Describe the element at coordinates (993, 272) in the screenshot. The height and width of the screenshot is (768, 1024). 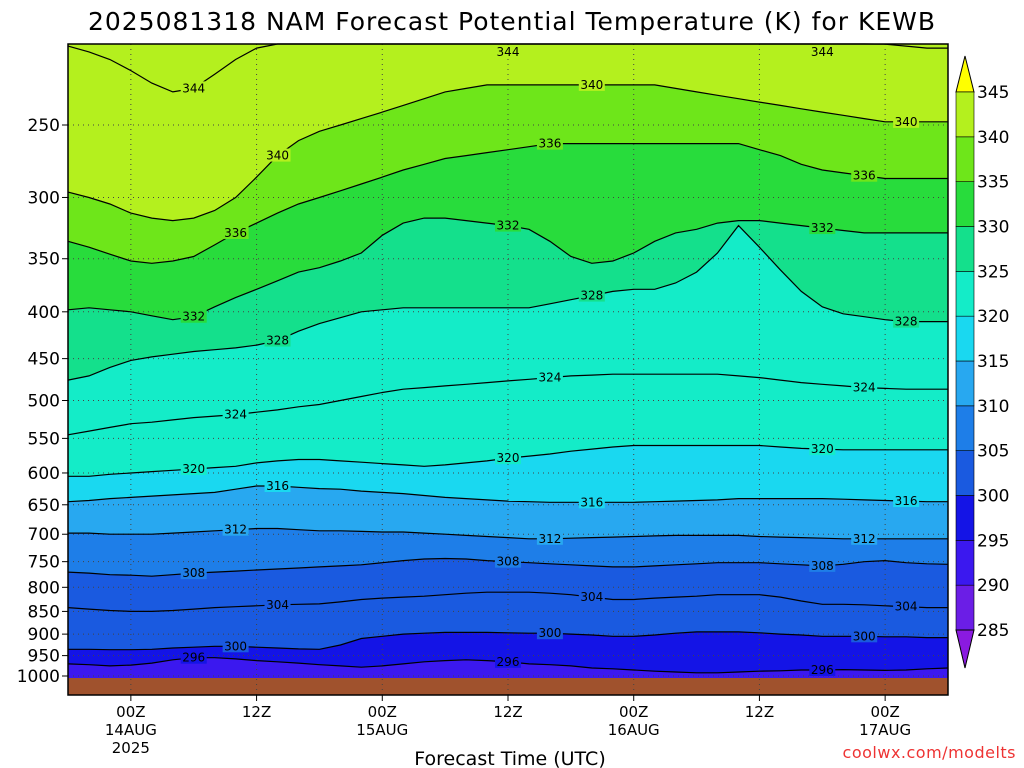
I see `colorbar-label: 325` at that location.